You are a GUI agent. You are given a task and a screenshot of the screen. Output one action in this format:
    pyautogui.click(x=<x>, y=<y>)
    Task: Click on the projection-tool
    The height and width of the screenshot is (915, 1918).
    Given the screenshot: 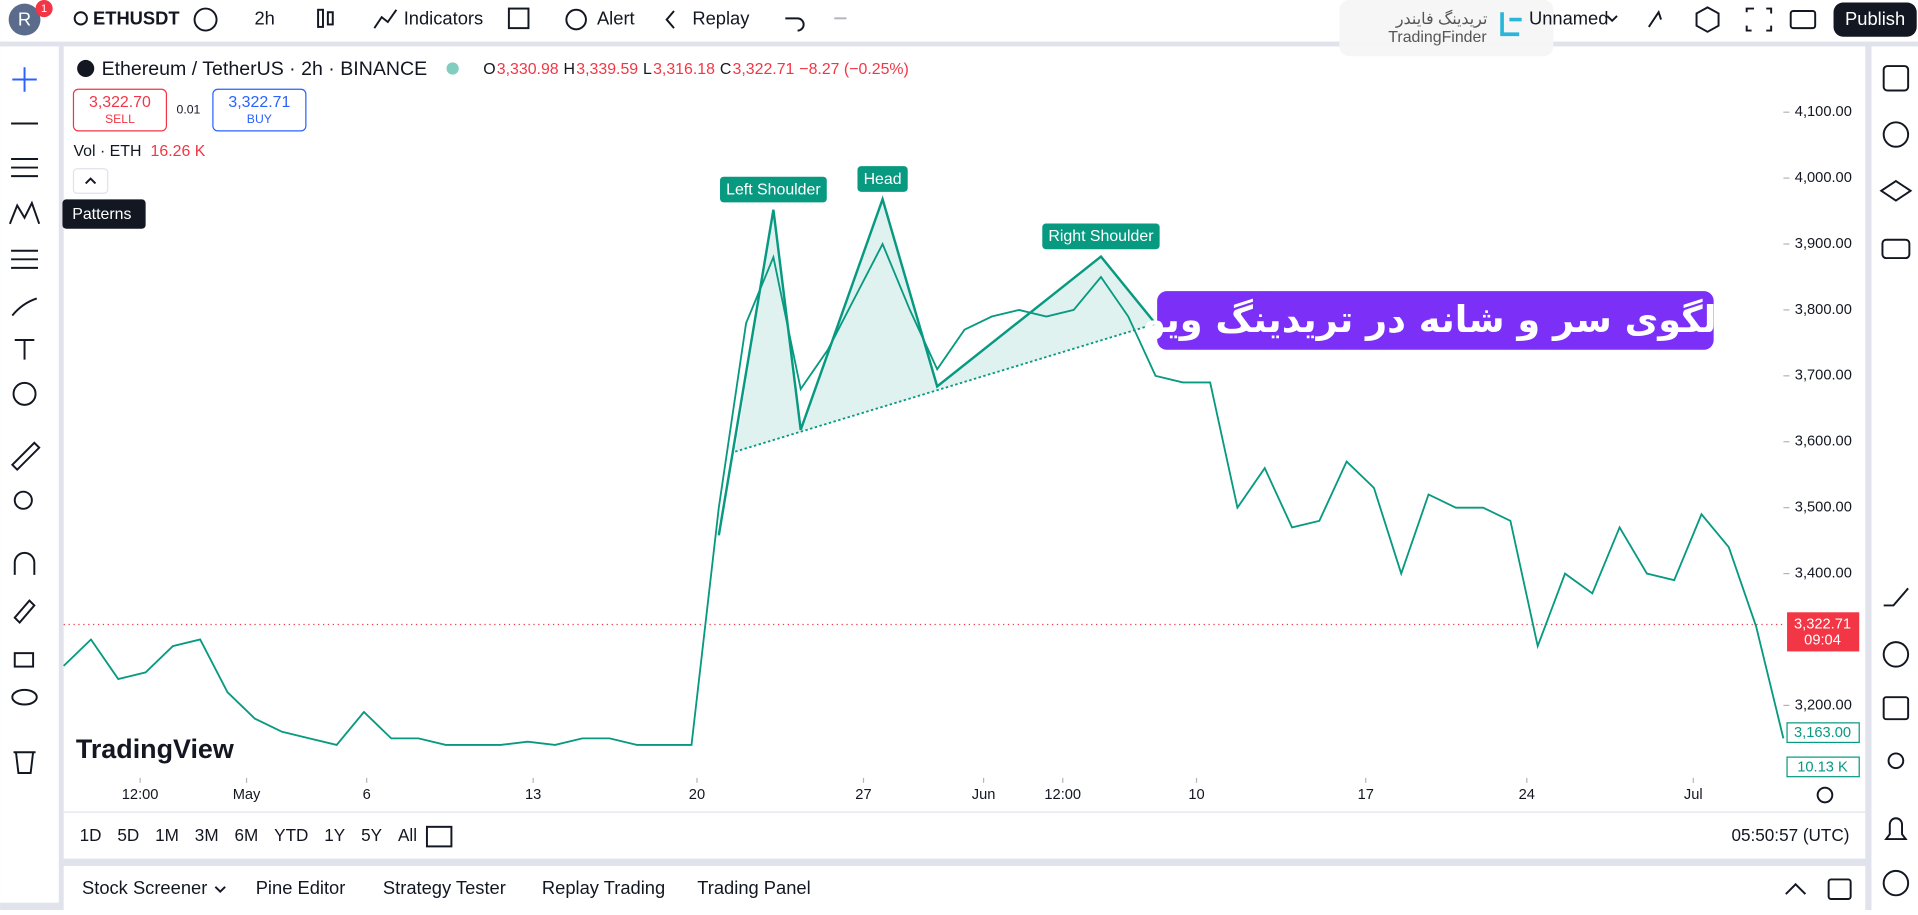 What is the action you would take?
    pyautogui.click(x=24, y=259)
    